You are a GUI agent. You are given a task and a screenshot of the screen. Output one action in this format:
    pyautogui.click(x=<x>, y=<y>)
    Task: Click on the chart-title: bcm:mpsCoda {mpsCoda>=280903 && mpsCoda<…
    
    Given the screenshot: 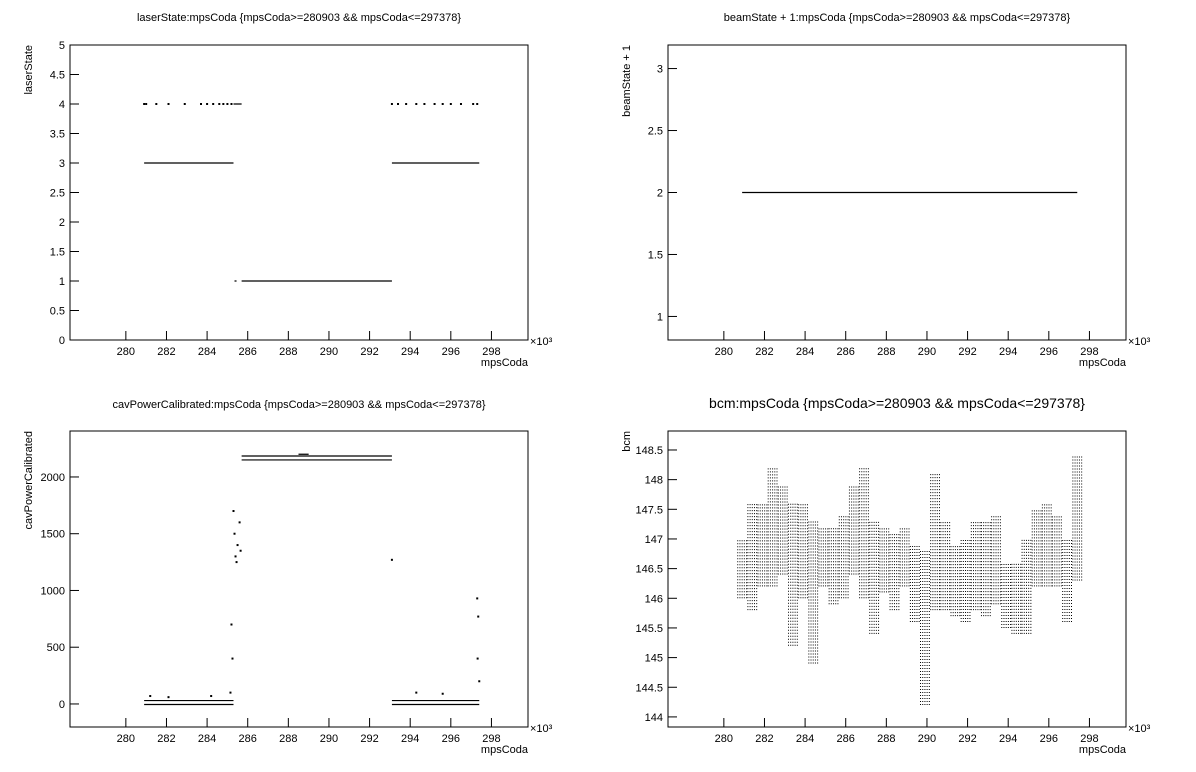 What is the action you would take?
    pyautogui.click(x=897, y=403)
    